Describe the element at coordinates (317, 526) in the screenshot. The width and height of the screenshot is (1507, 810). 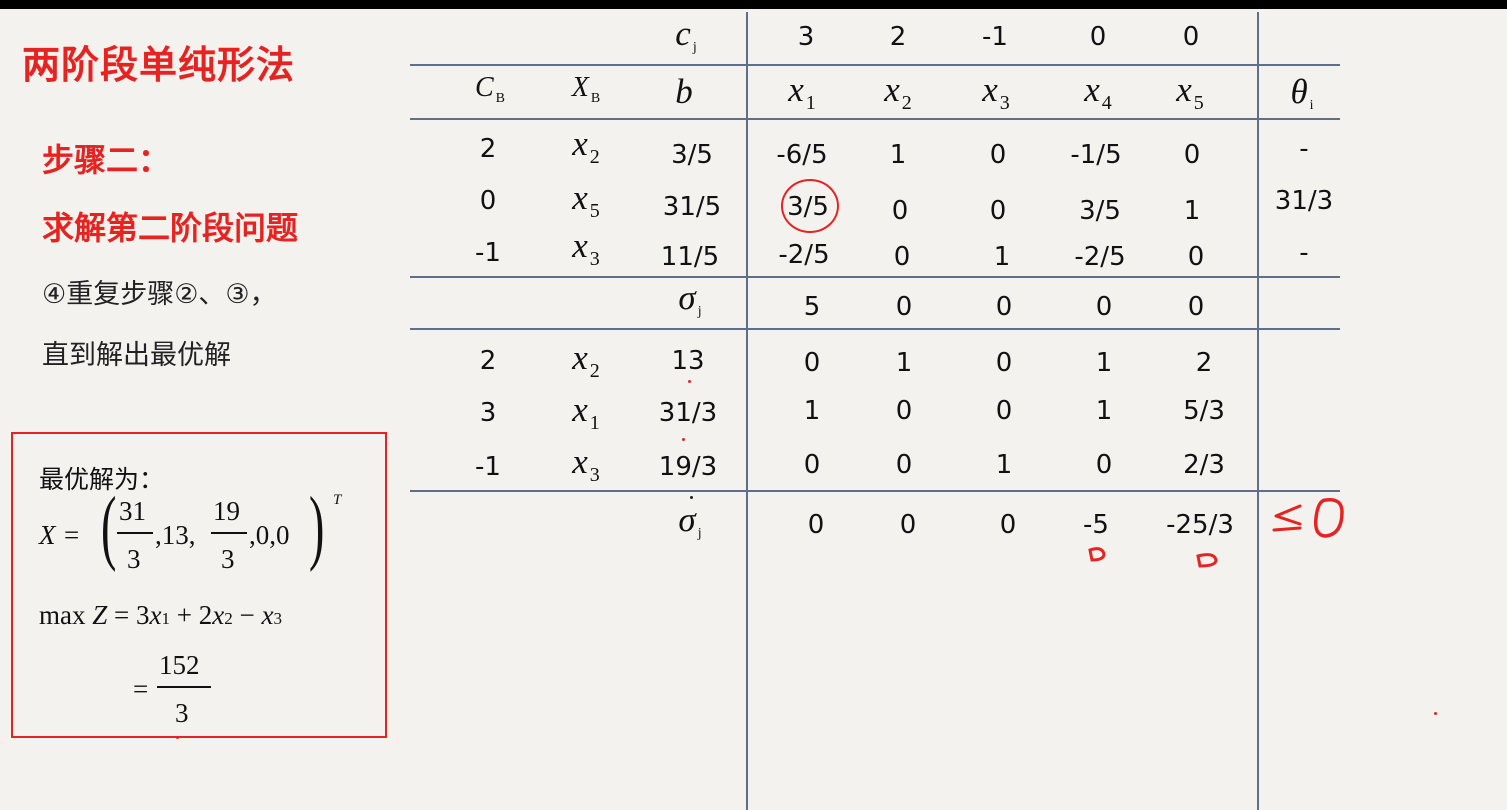
I see `right-paren: )` at that location.